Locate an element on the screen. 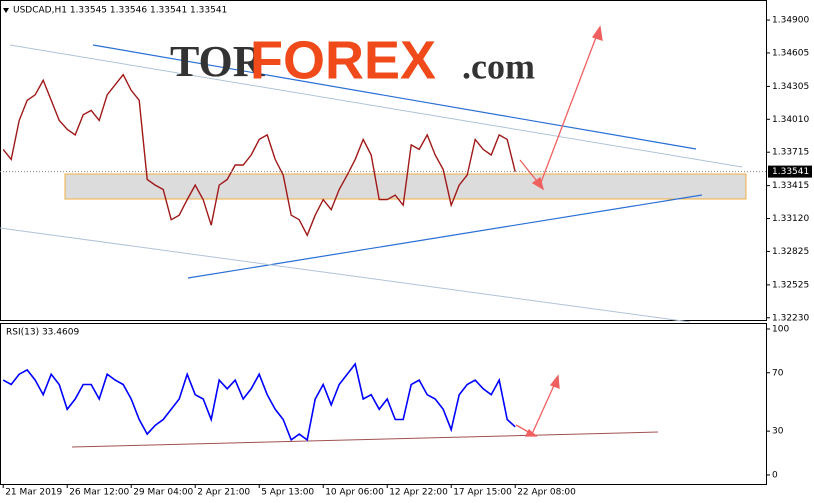 This screenshot has width=814, height=503. y-tick-label: 1.33415 is located at coordinates (790, 186).